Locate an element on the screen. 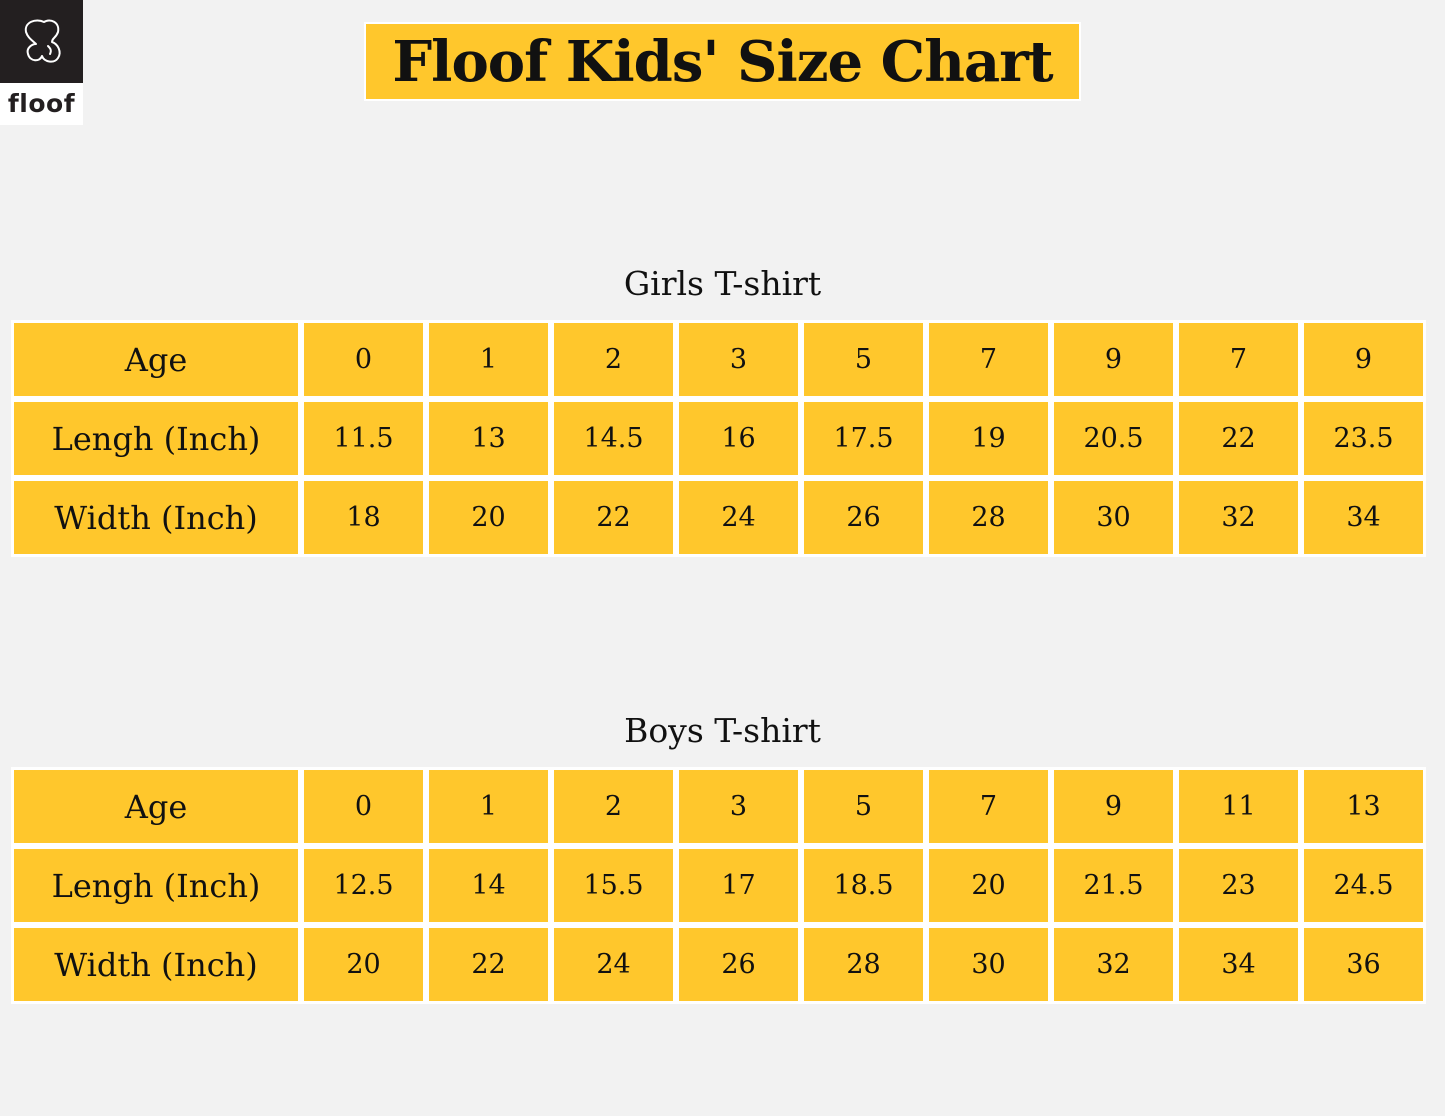  table-cell: 21.5 is located at coordinates (1113, 885).